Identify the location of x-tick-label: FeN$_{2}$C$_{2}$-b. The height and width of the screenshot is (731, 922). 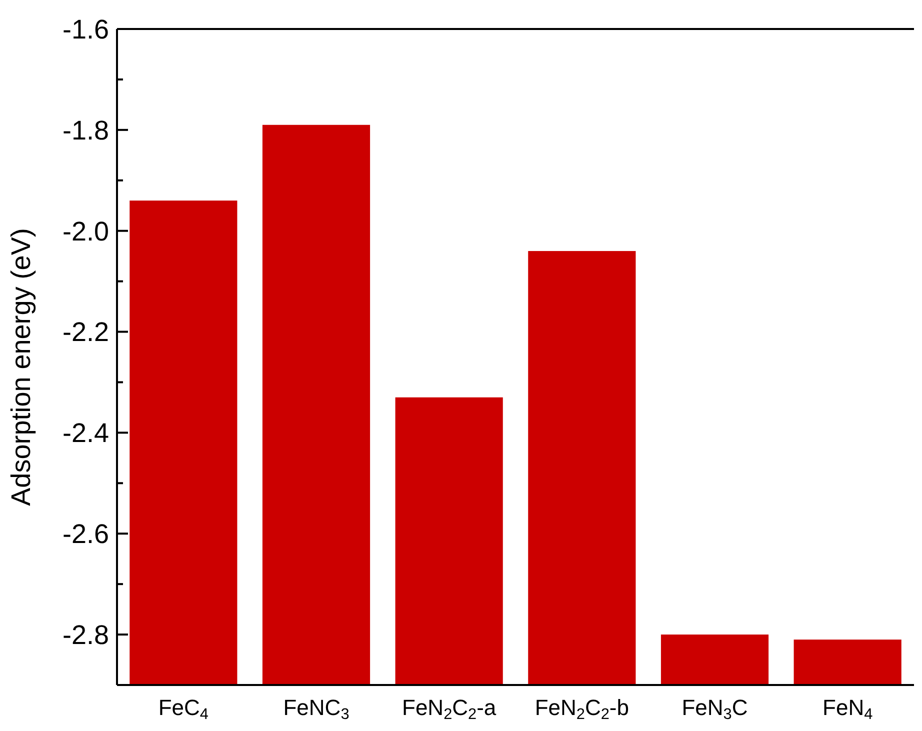
(581, 709).